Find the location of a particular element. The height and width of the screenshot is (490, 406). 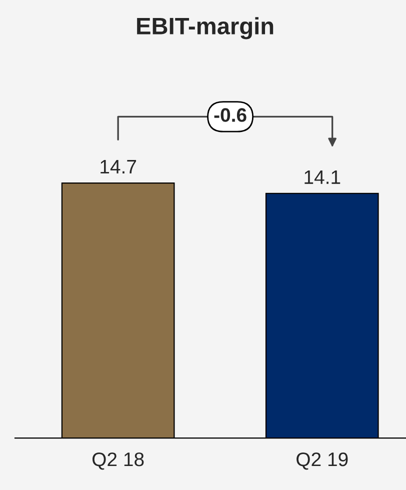

x-tick-label: Q2 18 is located at coordinates (118, 461).